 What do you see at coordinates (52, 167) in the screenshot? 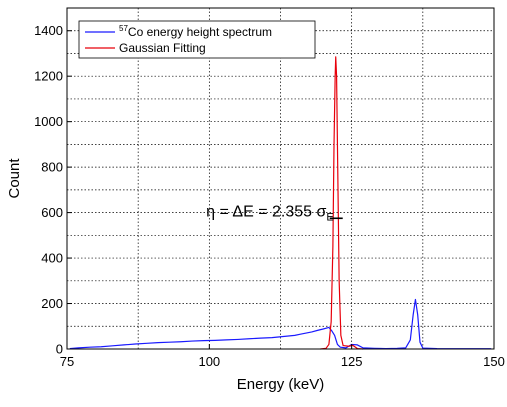
I see `y-tick-label: 800` at bounding box center [52, 167].